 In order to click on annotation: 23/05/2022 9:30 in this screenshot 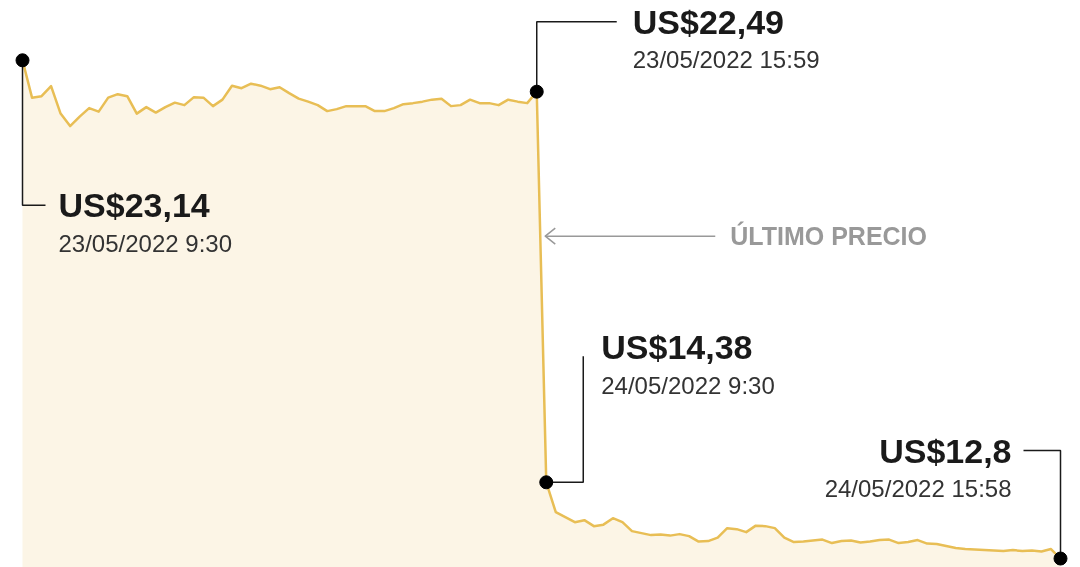, I will do `click(145, 243)`.